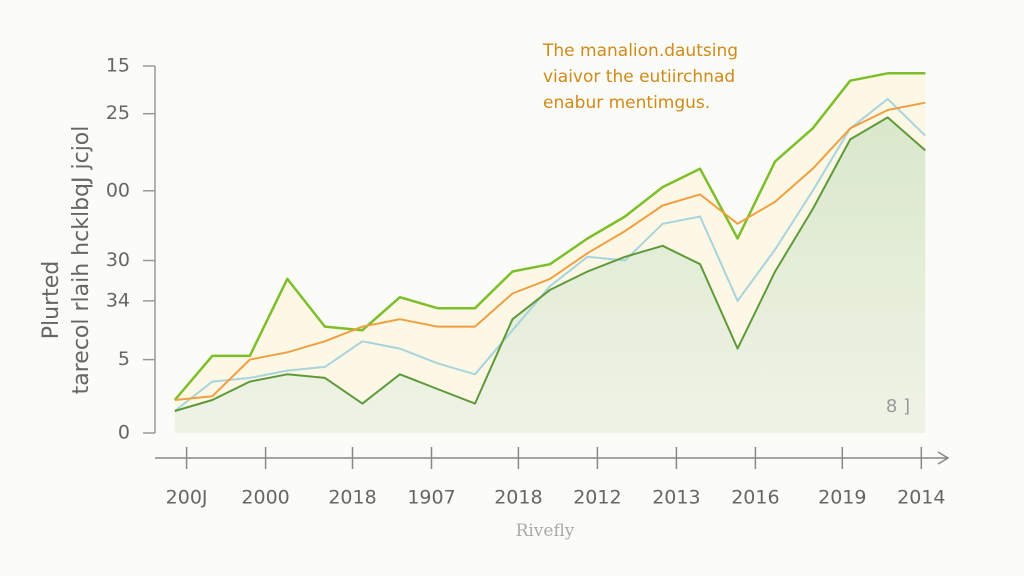 The height and width of the screenshot is (576, 1024). I want to click on x-label: Rivefly, so click(545, 531).